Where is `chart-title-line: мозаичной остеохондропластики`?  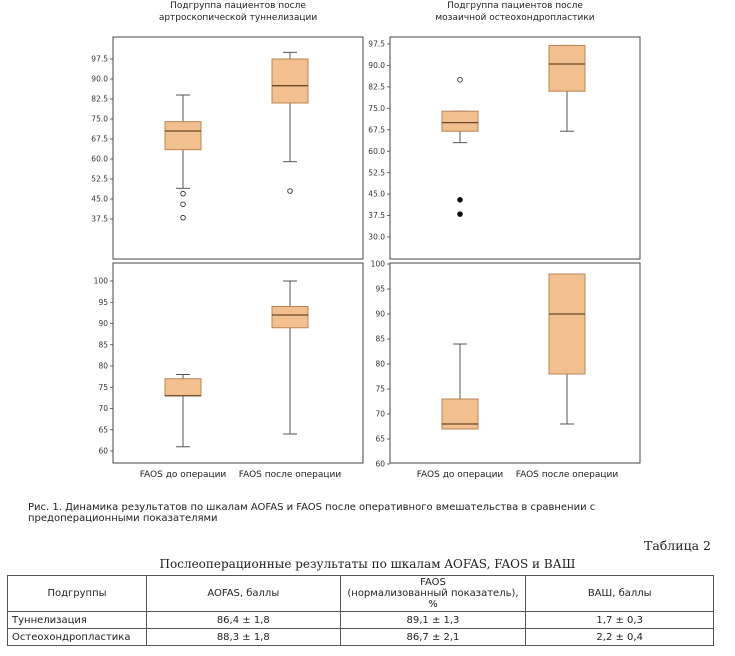
chart-title-line: мозаичной остеохондропластики is located at coordinates (514, 18).